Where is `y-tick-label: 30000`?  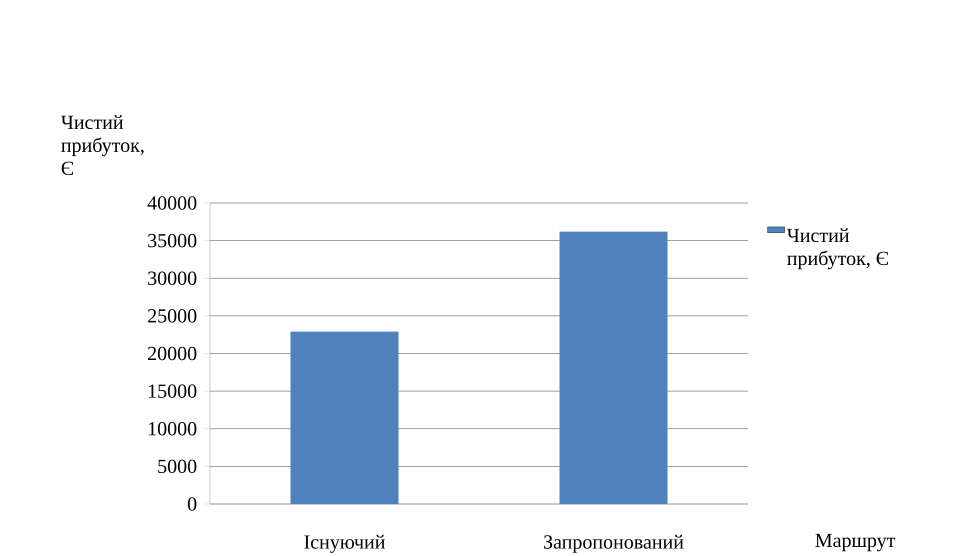 y-tick-label: 30000 is located at coordinates (172, 278).